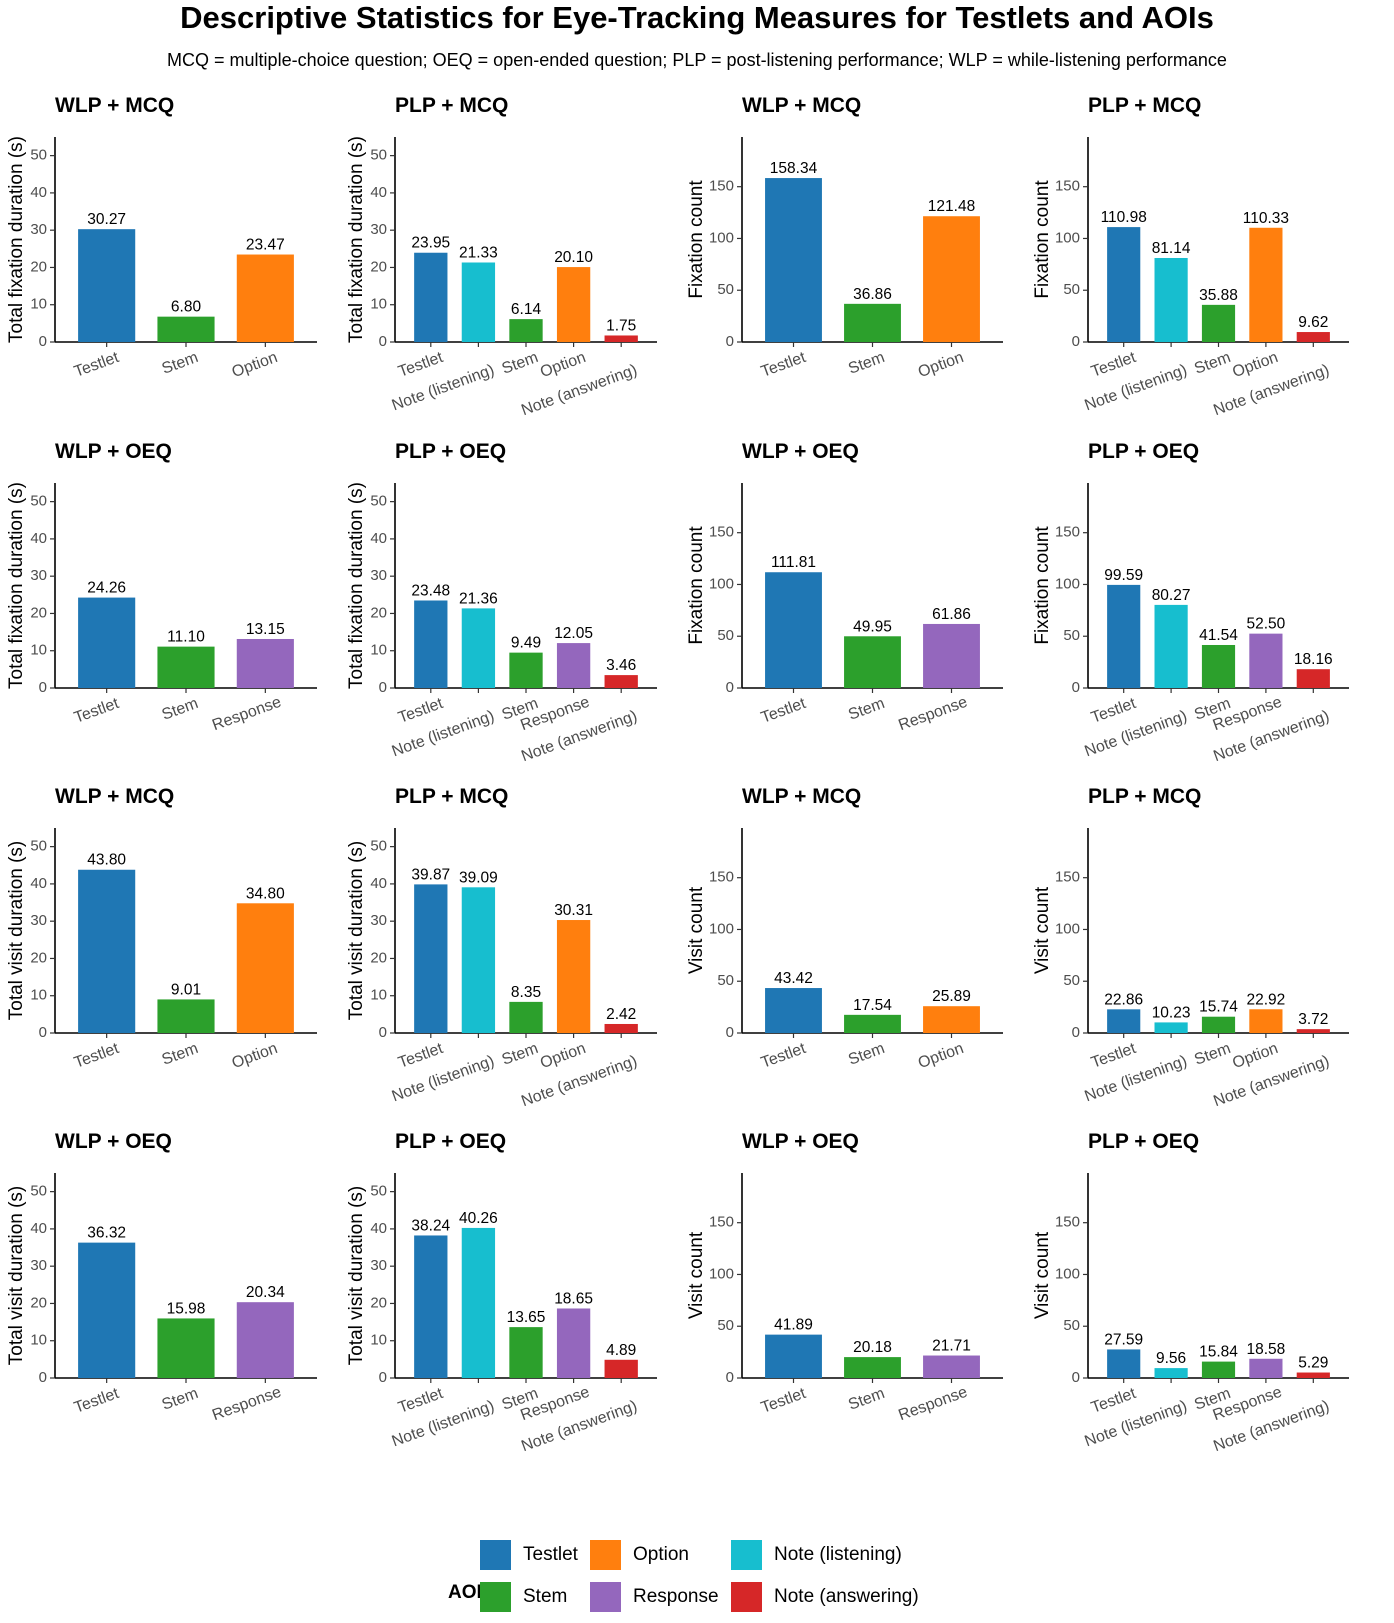  Describe the element at coordinates (846, 1596) in the screenshot. I see `legend-label: Note (answering)` at that location.